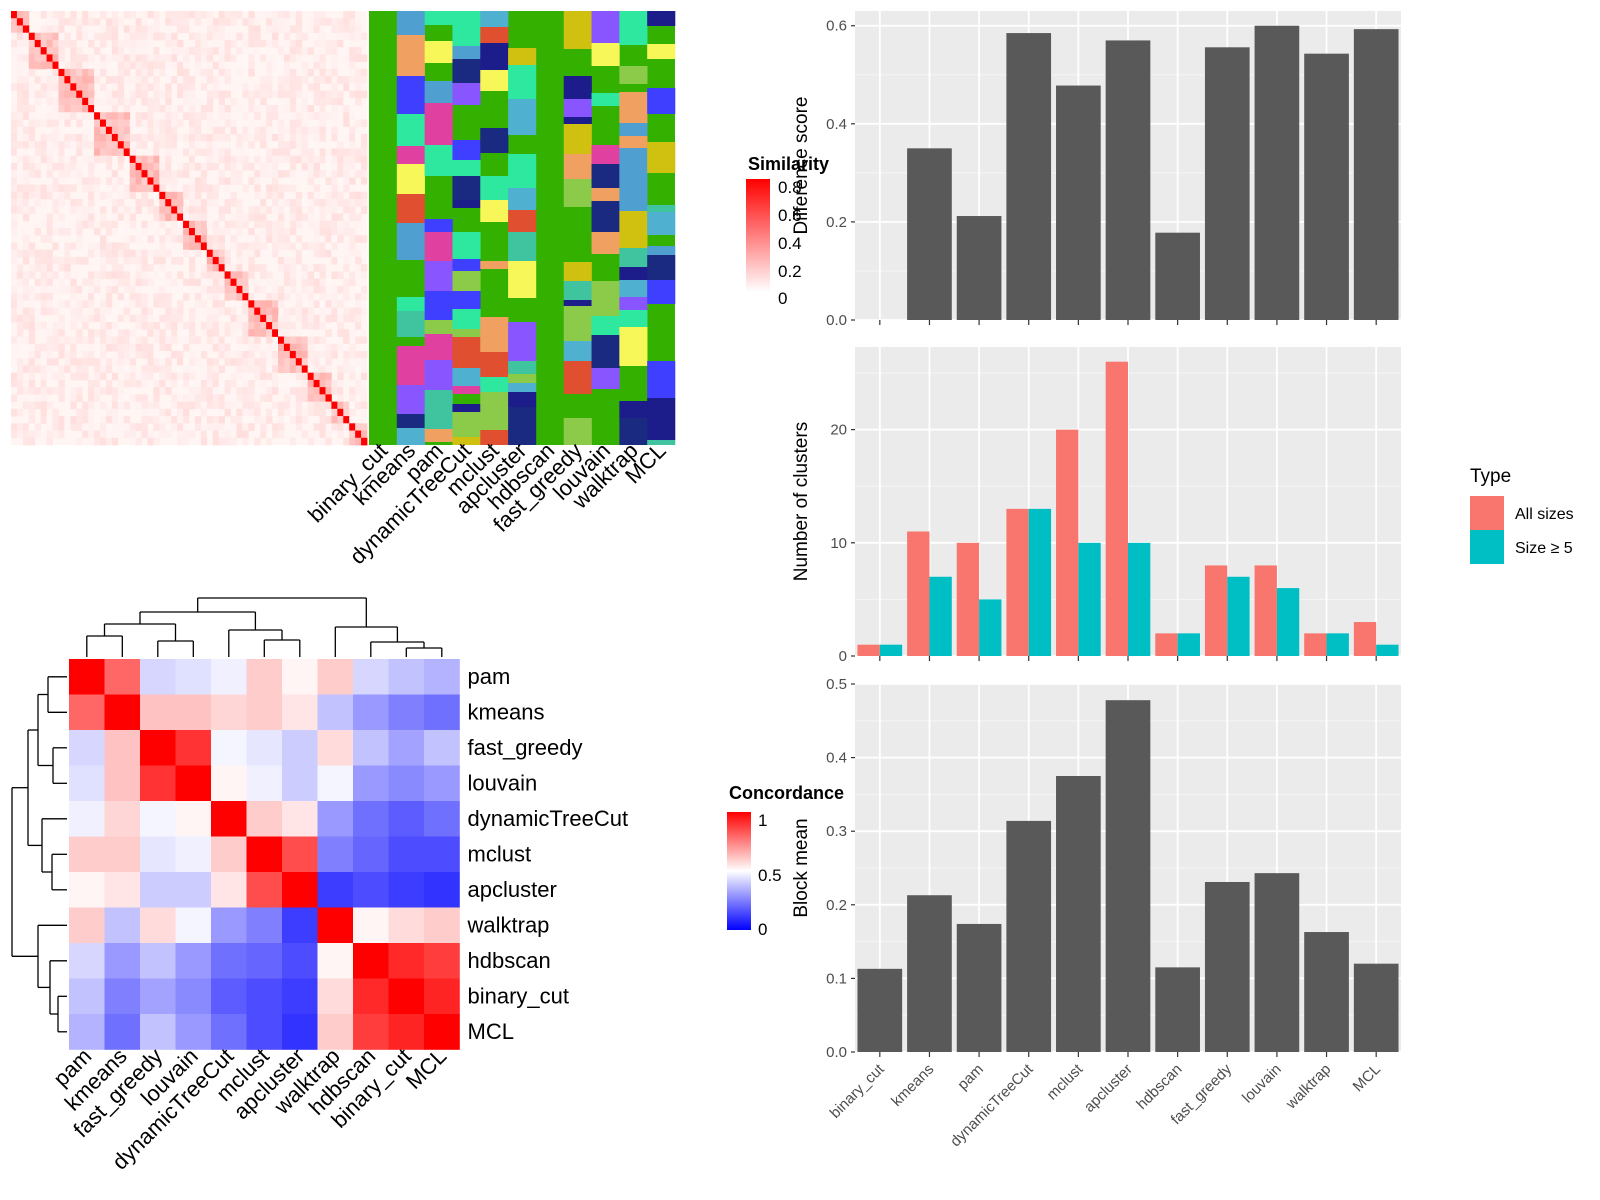 Image resolution: width=1600 pixels, height=1200 pixels. I want to click on bar, so click(1078, 914).